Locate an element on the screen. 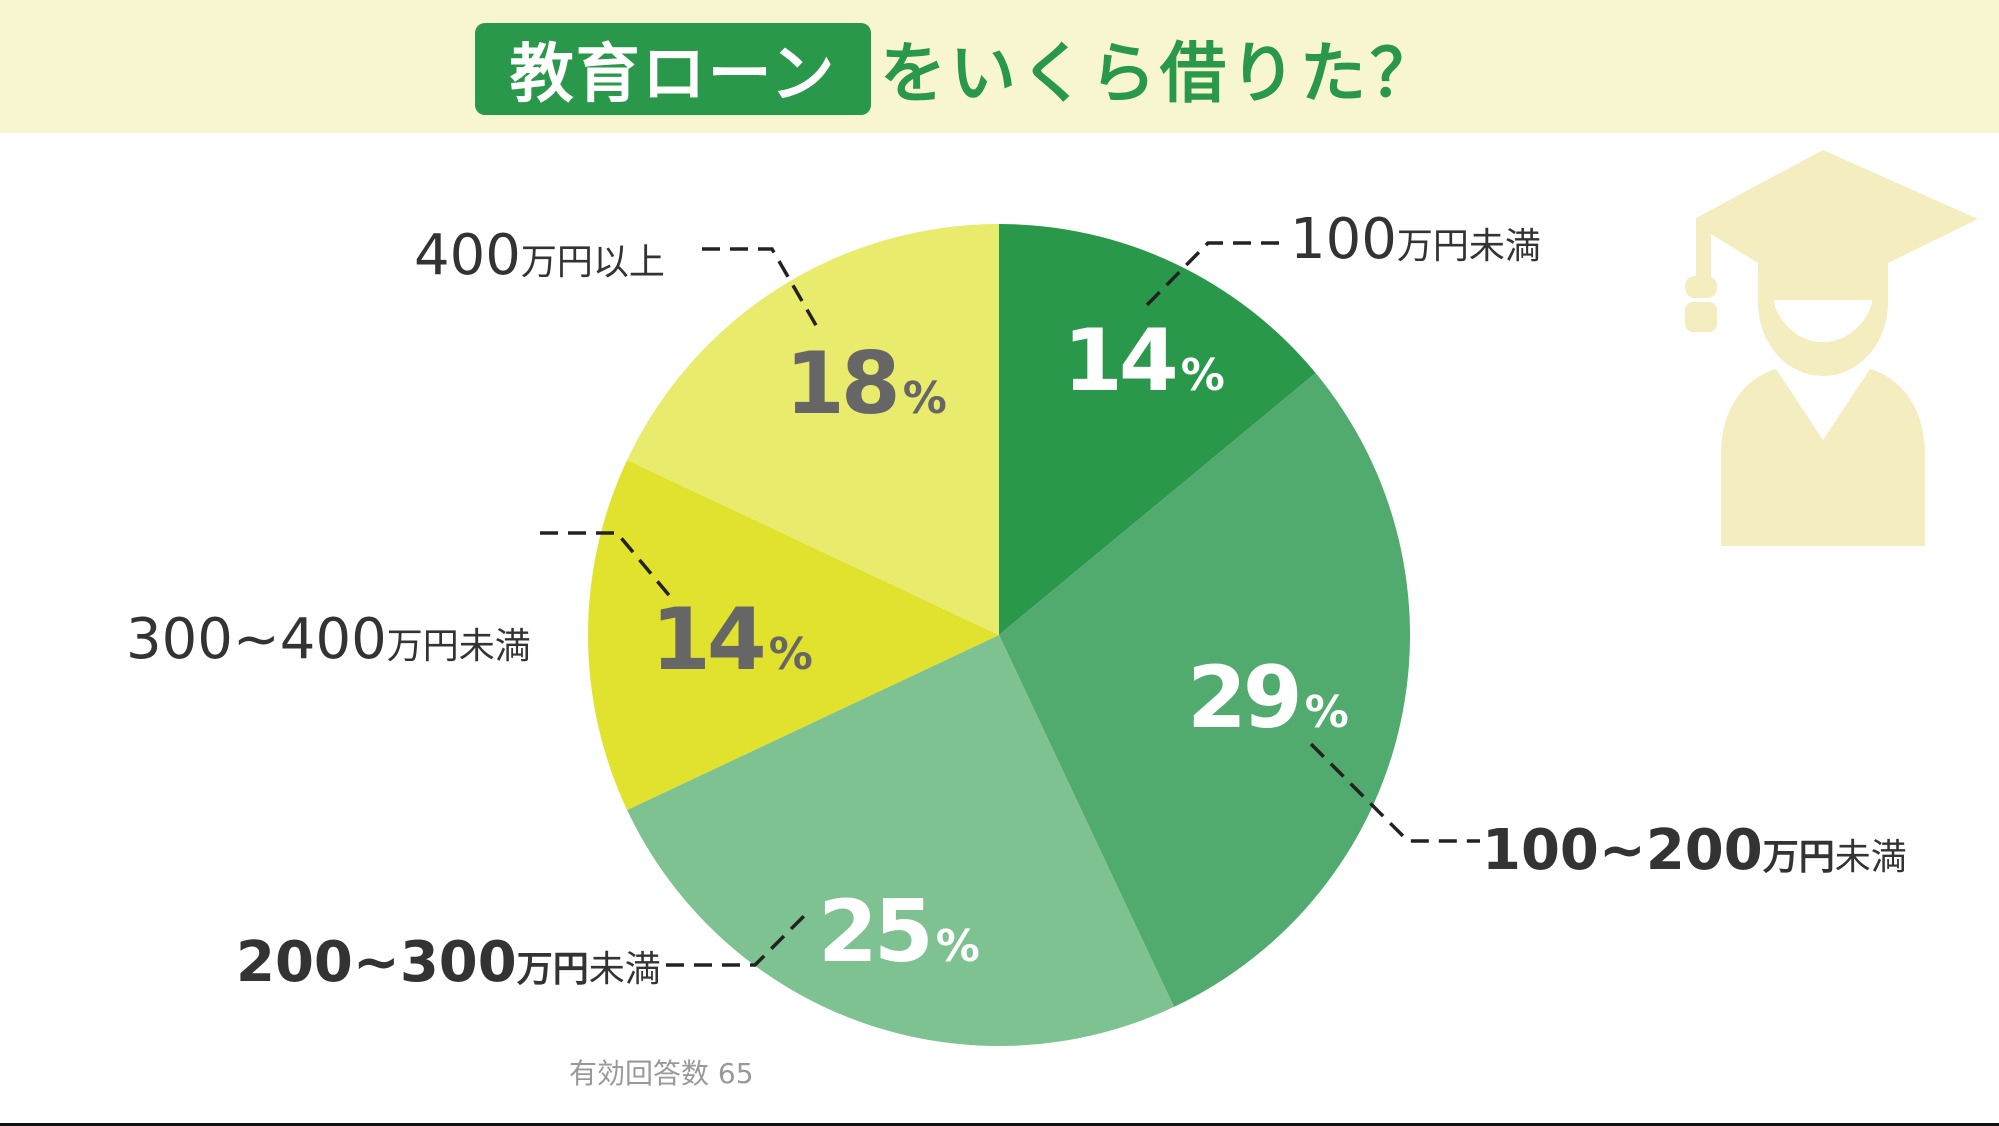 This screenshot has width=1999, height=1126. title-rest: をいくら借りた？ is located at coordinates (1160, 73).